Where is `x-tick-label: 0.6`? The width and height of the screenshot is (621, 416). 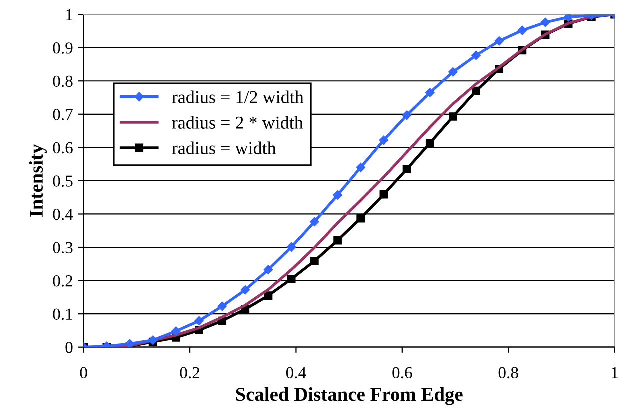
x-tick-label: 0.6 is located at coordinates (402, 373).